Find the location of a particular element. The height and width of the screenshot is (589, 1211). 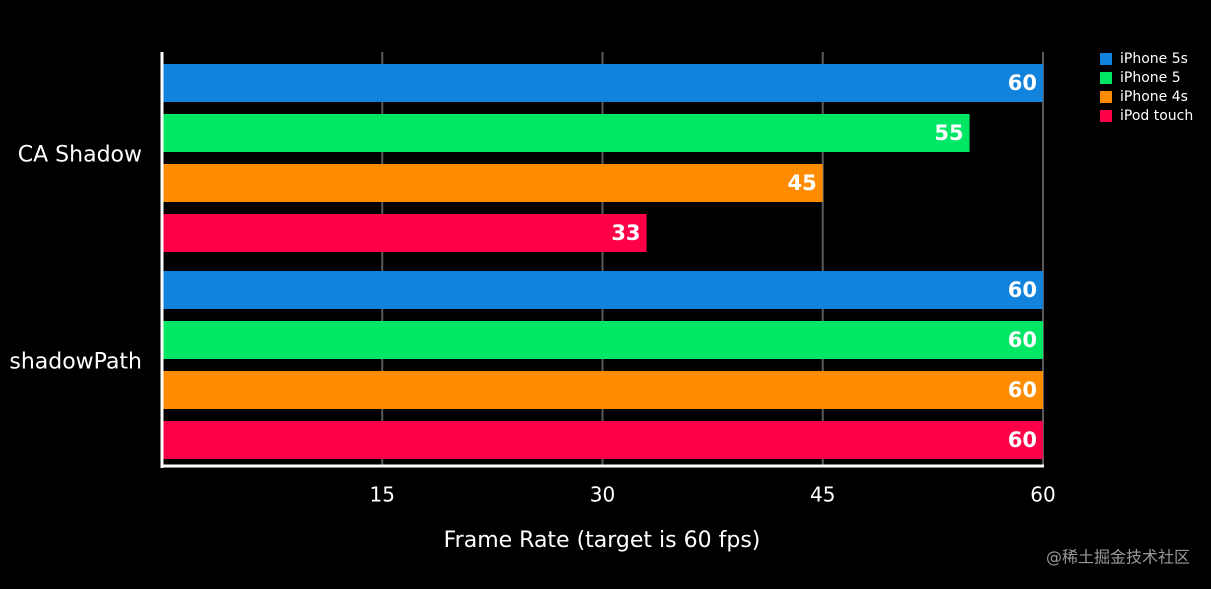

watermark: @稀土掘金技术社区 is located at coordinates (1118, 557).